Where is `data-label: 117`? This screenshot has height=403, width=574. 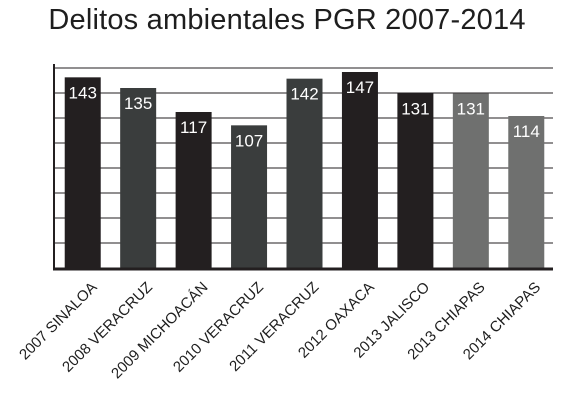 data-label: 117 is located at coordinates (193, 127).